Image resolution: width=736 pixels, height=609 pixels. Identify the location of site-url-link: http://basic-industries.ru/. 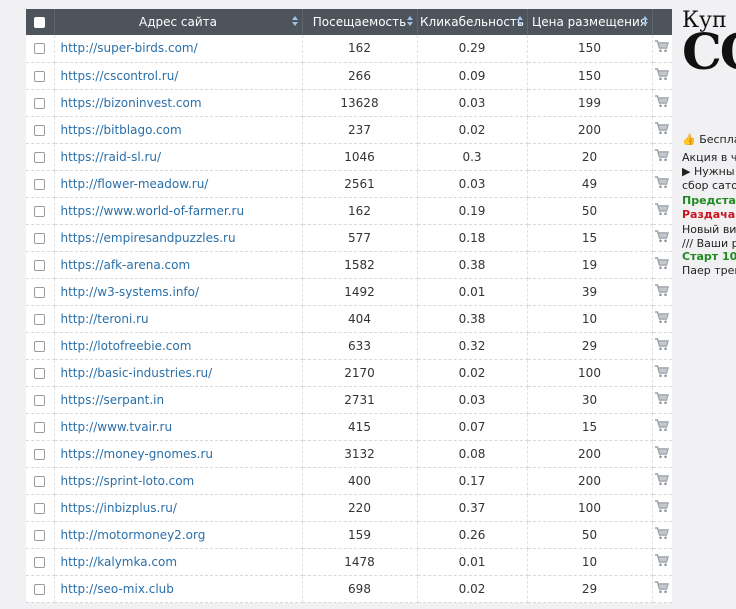
(136, 372).